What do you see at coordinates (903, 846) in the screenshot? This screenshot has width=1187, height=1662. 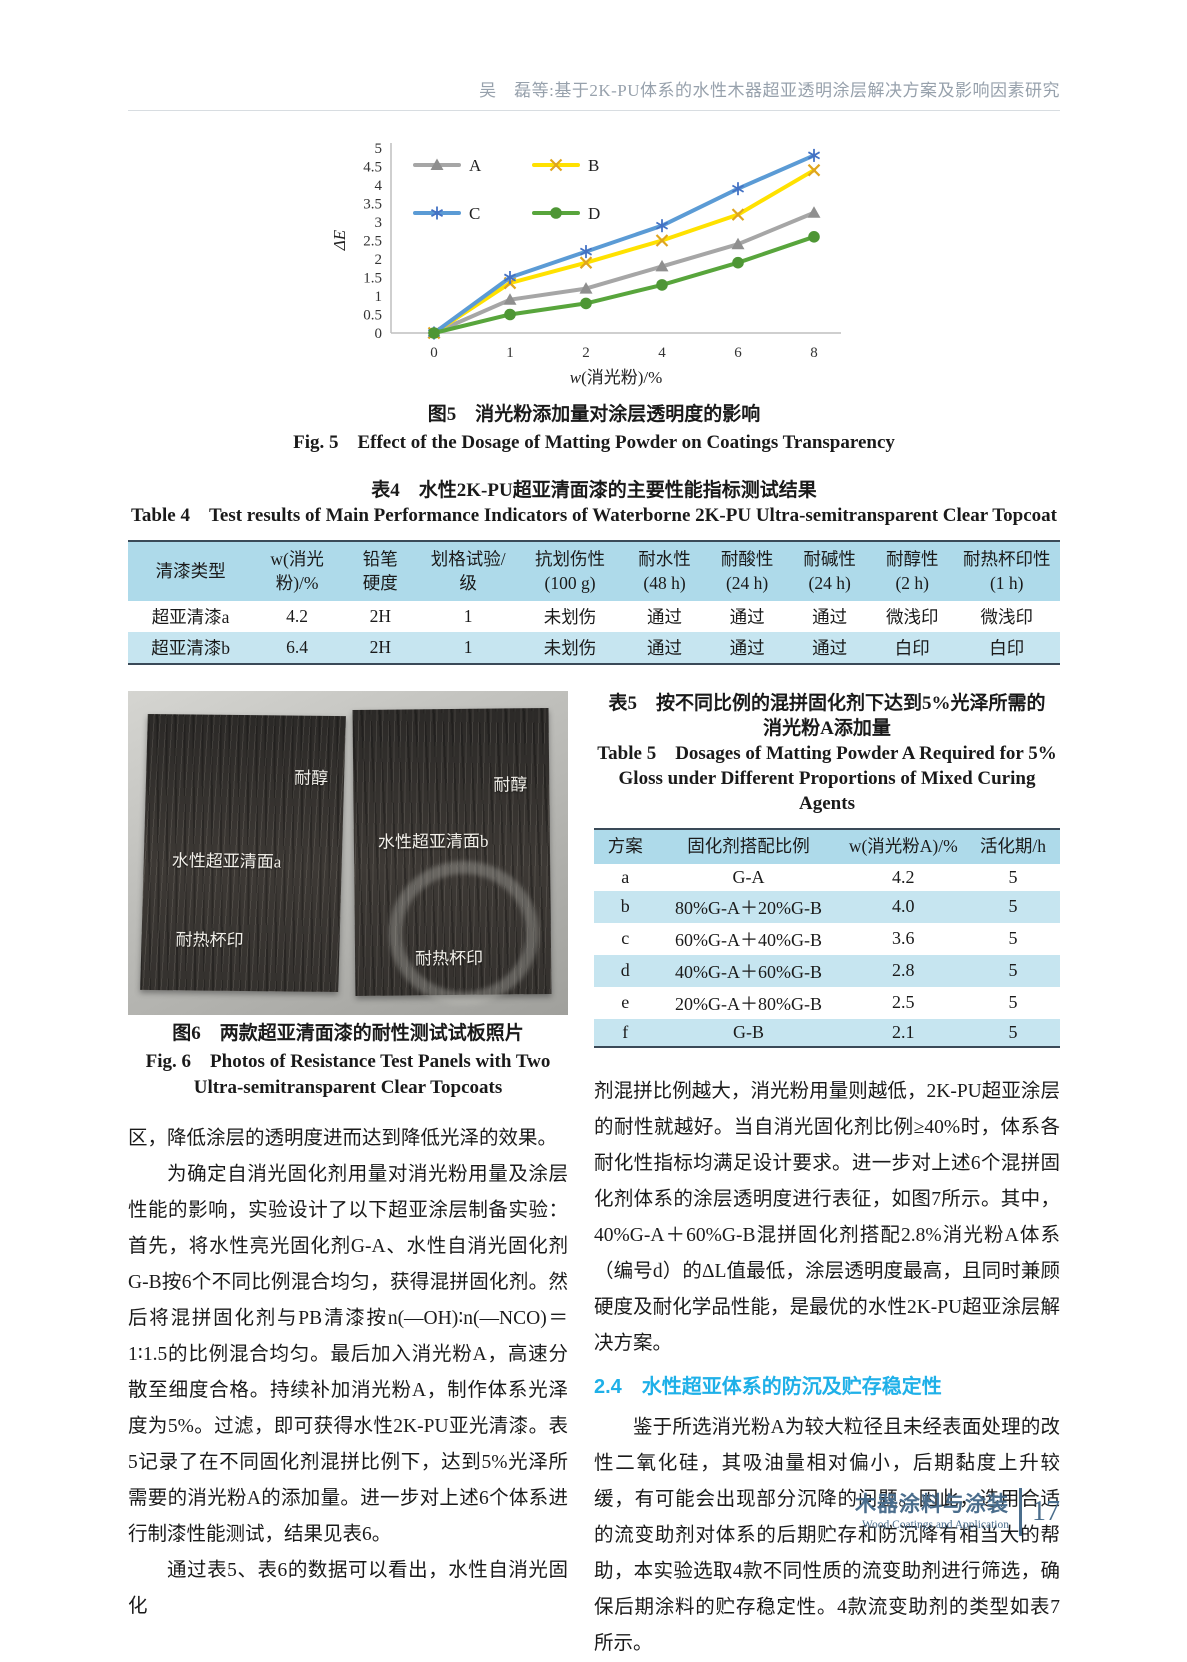 I see `column-header: w(消光粉A)/%` at bounding box center [903, 846].